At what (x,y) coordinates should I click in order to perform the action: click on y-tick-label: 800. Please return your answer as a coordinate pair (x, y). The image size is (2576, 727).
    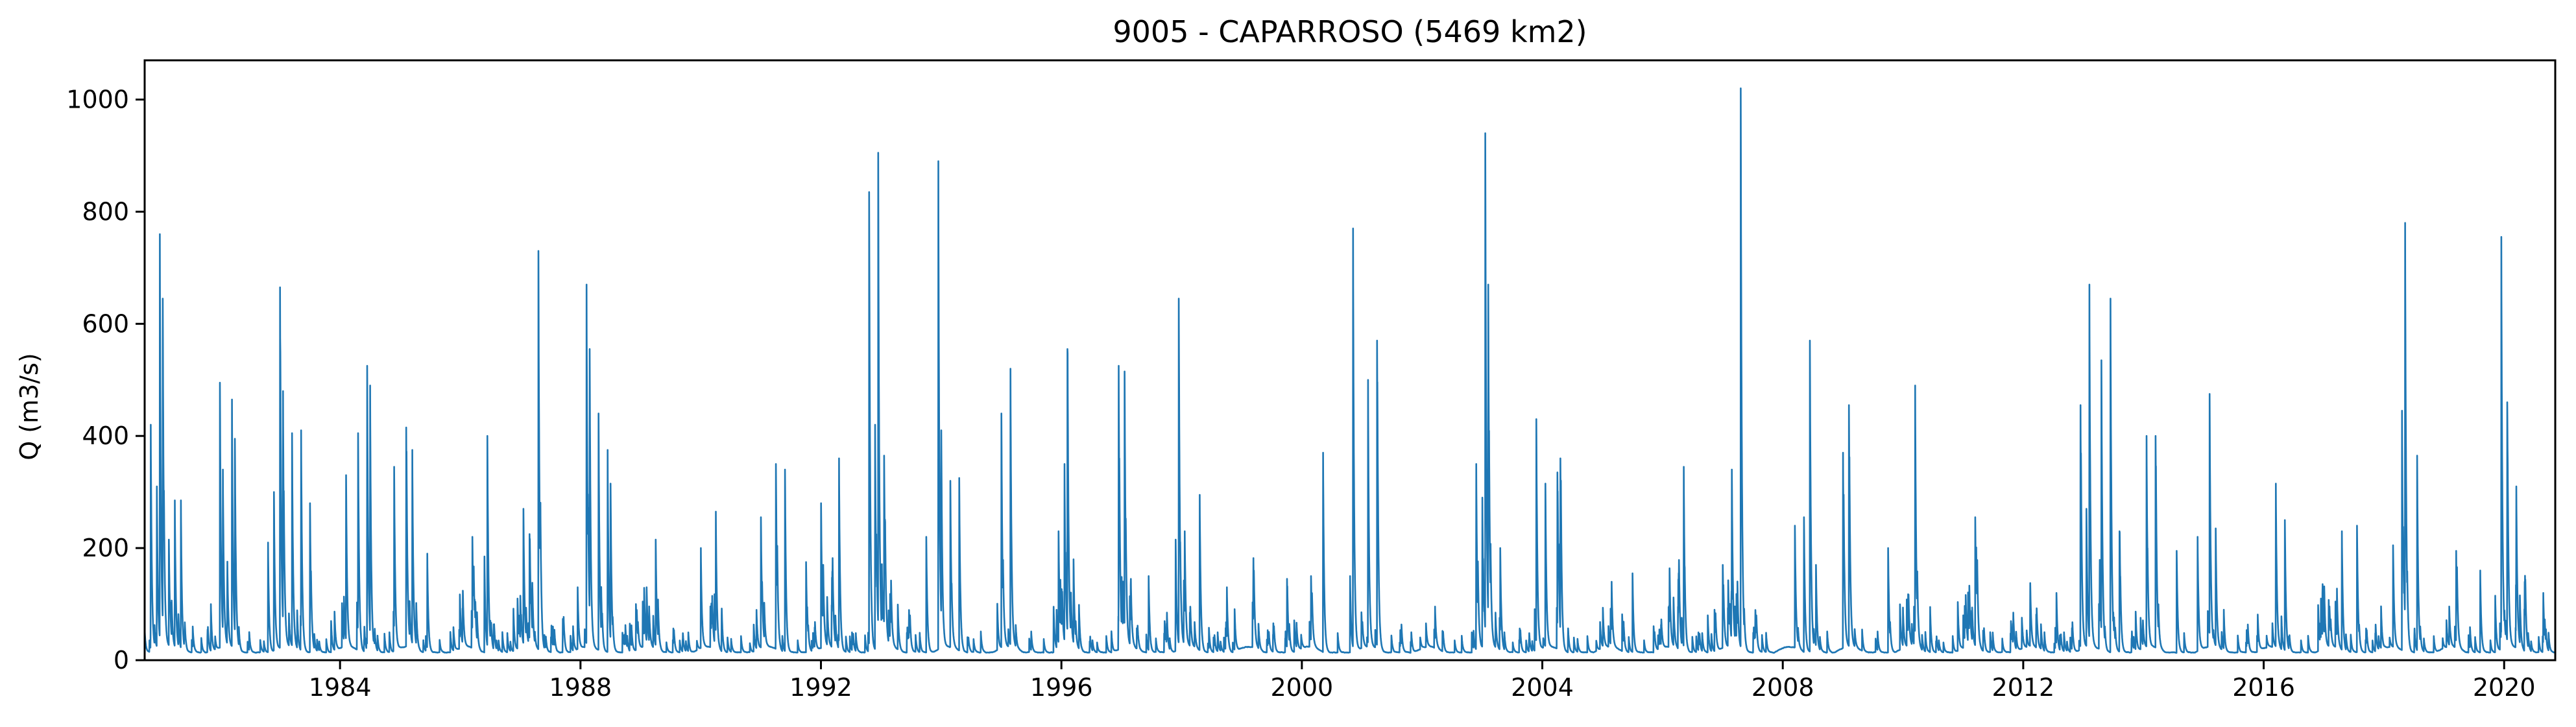
    Looking at the image, I should click on (105, 212).